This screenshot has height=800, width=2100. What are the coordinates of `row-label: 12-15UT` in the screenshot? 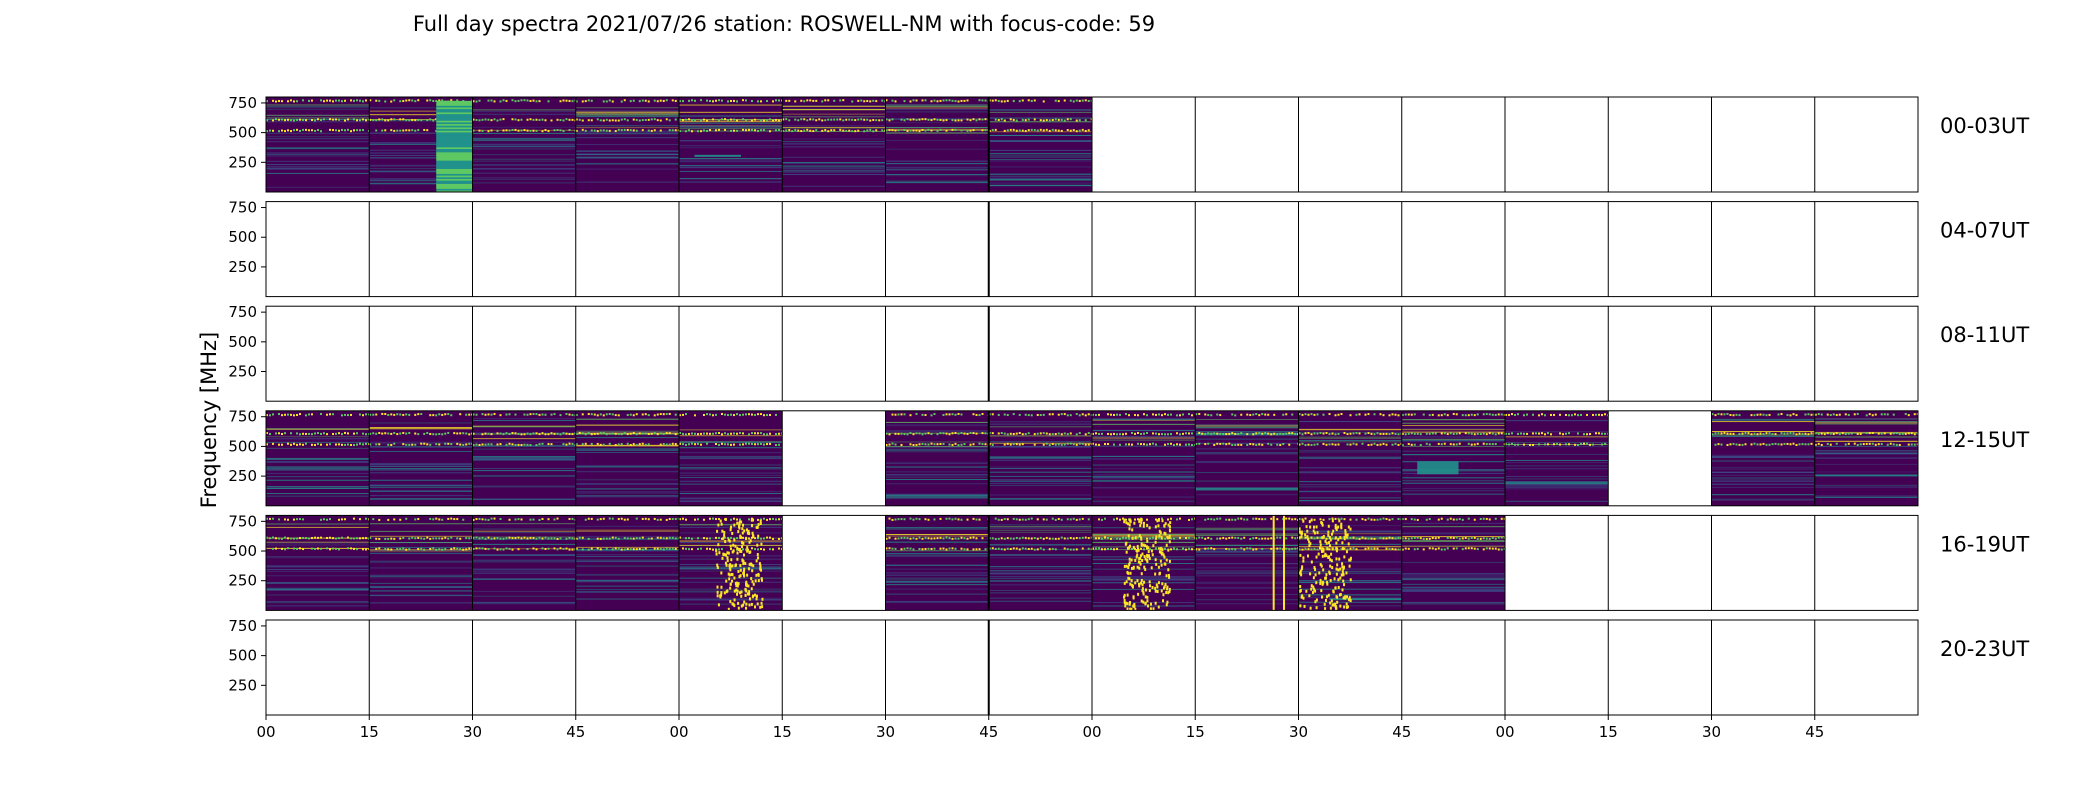 It's located at (1984, 440).